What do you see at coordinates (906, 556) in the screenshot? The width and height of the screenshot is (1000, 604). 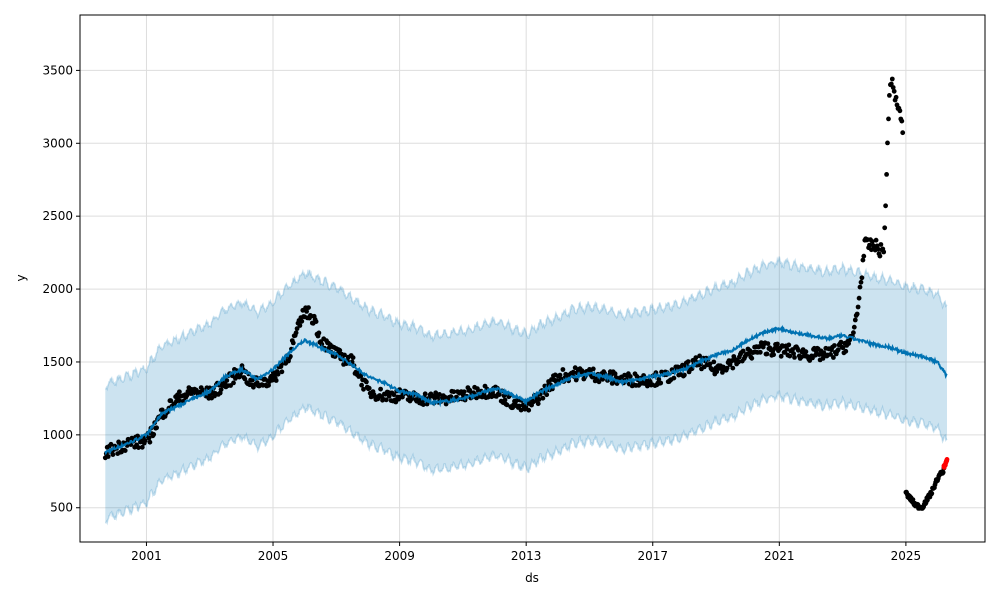 I see `x-tick-label: 2025` at bounding box center [906, 556].